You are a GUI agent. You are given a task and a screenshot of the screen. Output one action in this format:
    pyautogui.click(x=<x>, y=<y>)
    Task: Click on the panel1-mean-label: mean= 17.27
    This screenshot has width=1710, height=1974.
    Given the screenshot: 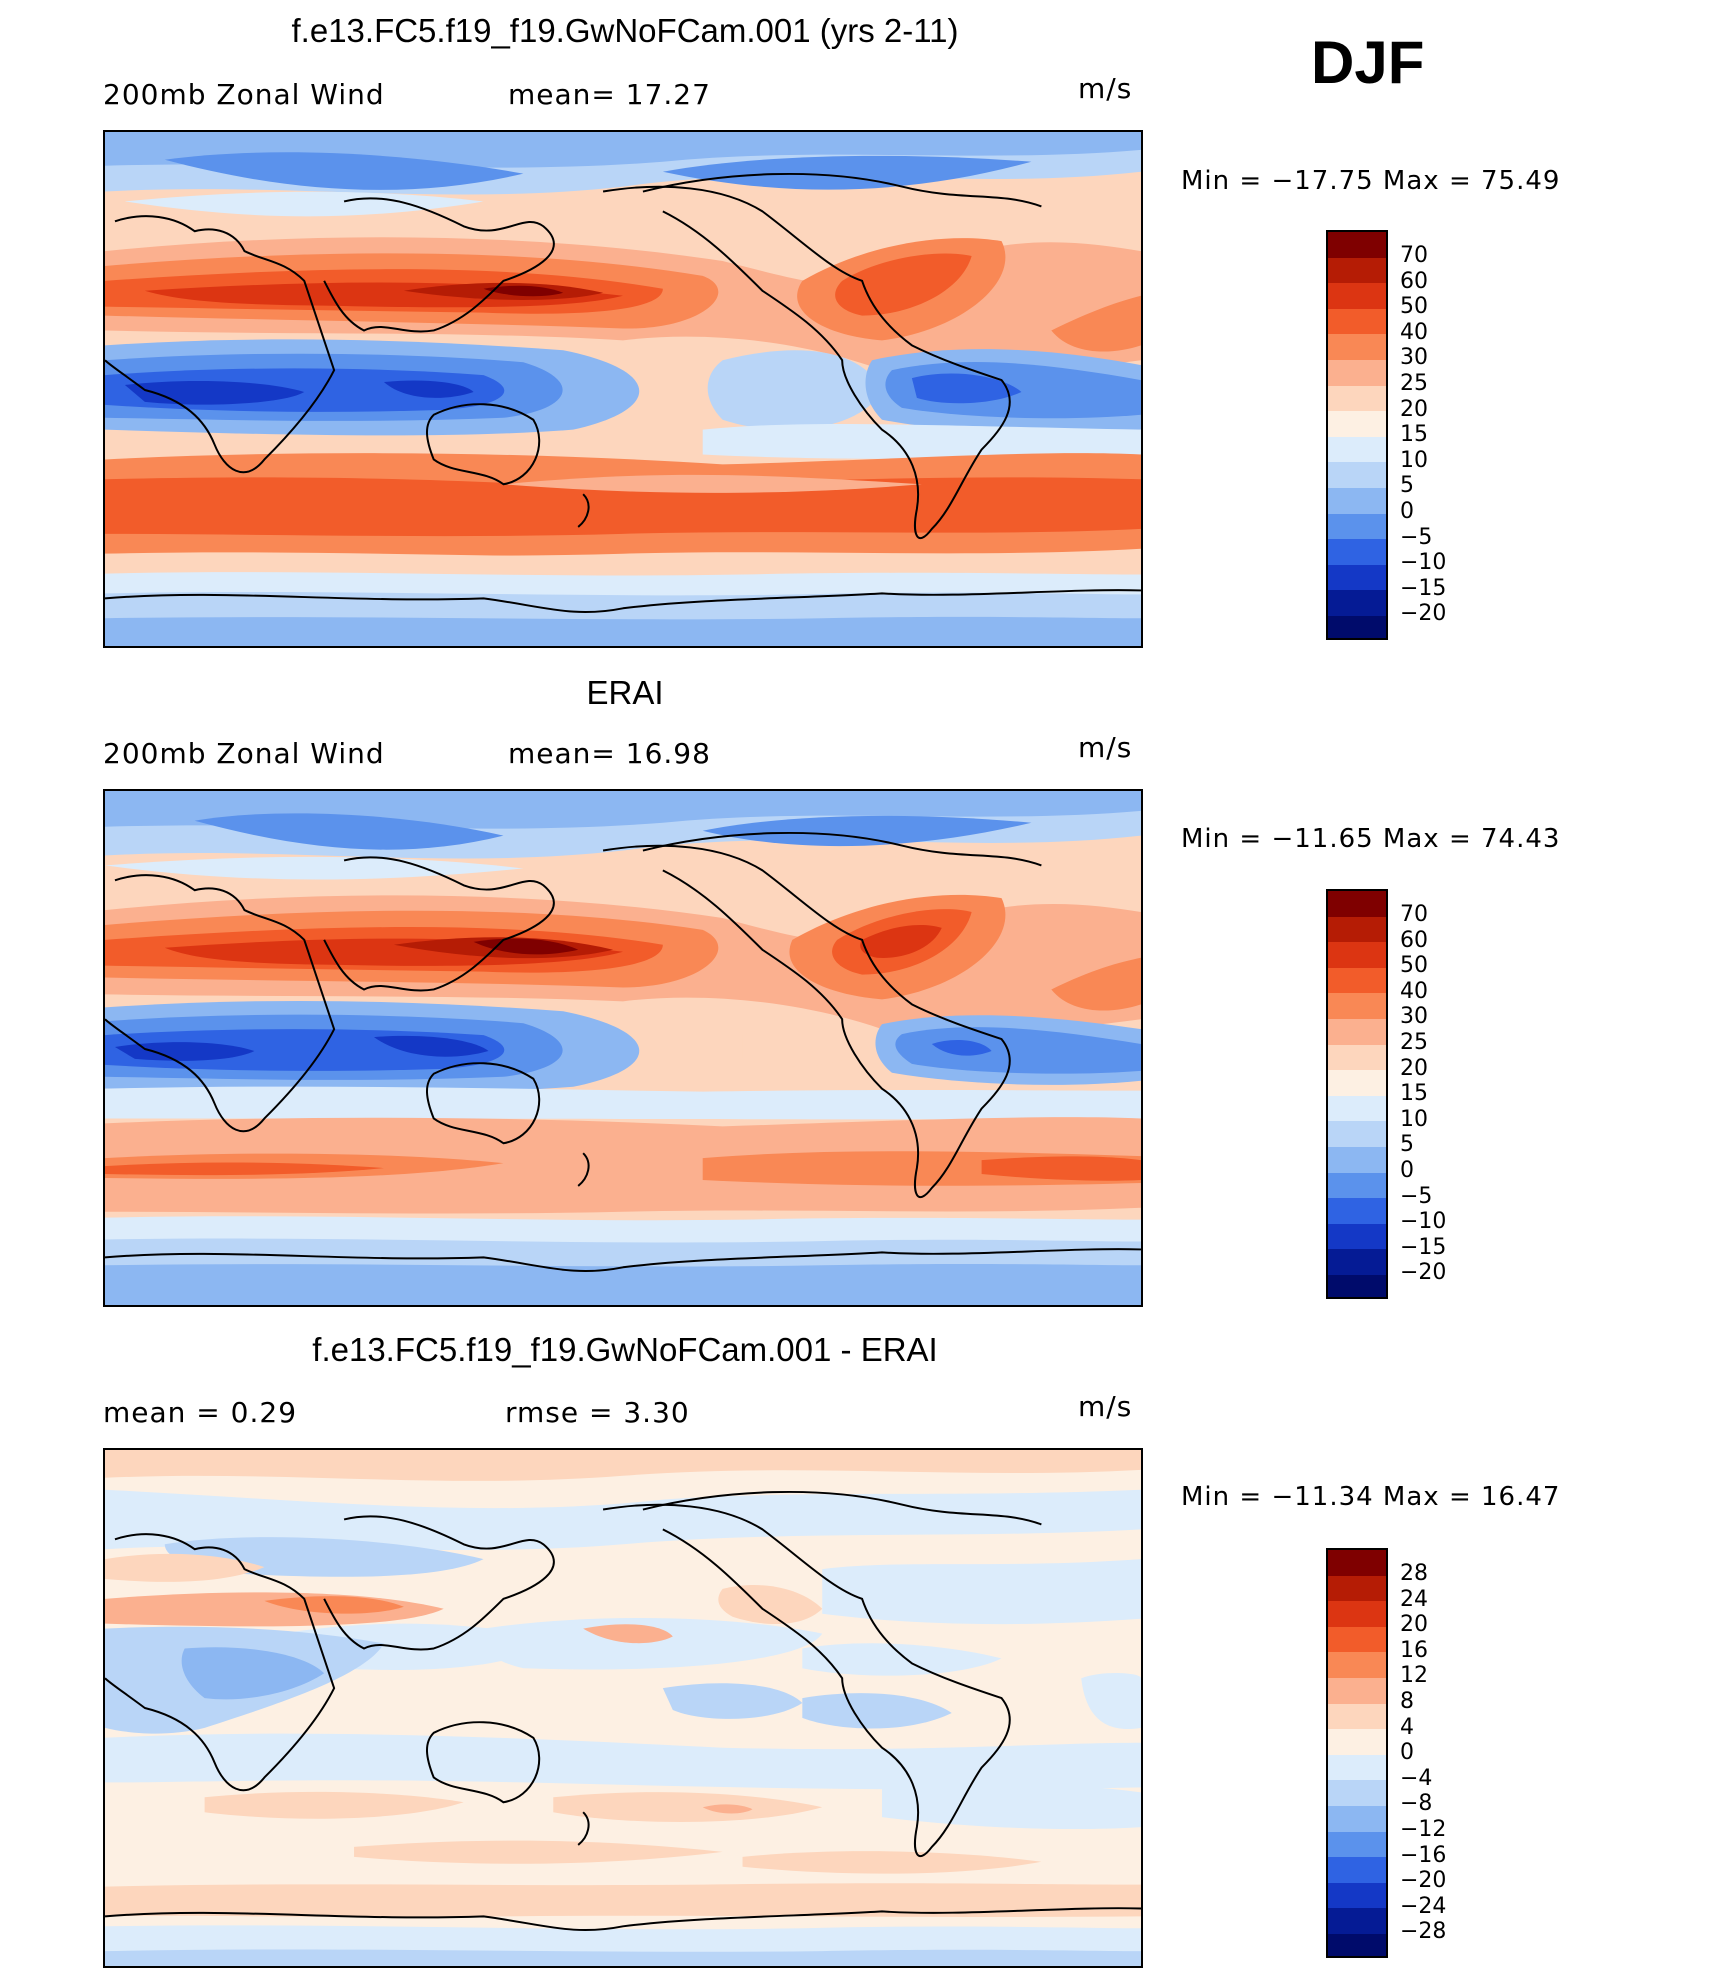 What is the action you would take?
    pyautogui.click(x=609, y=94)
    